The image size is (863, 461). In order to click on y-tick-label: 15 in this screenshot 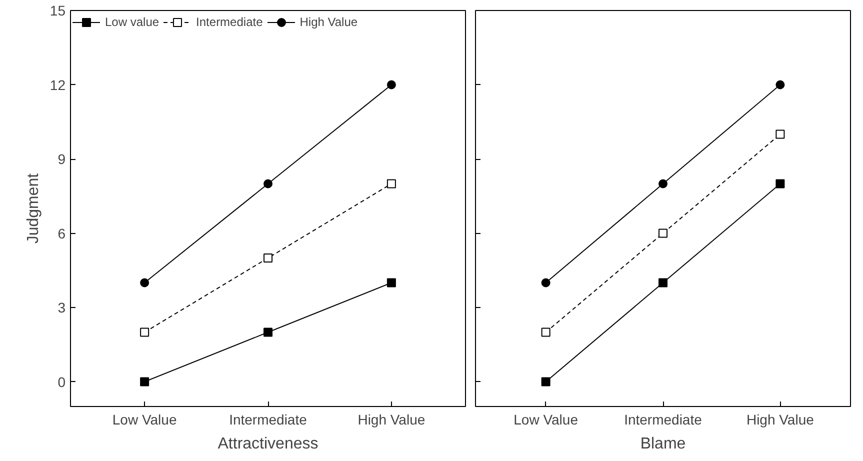, I will do `click(58, 10)`.